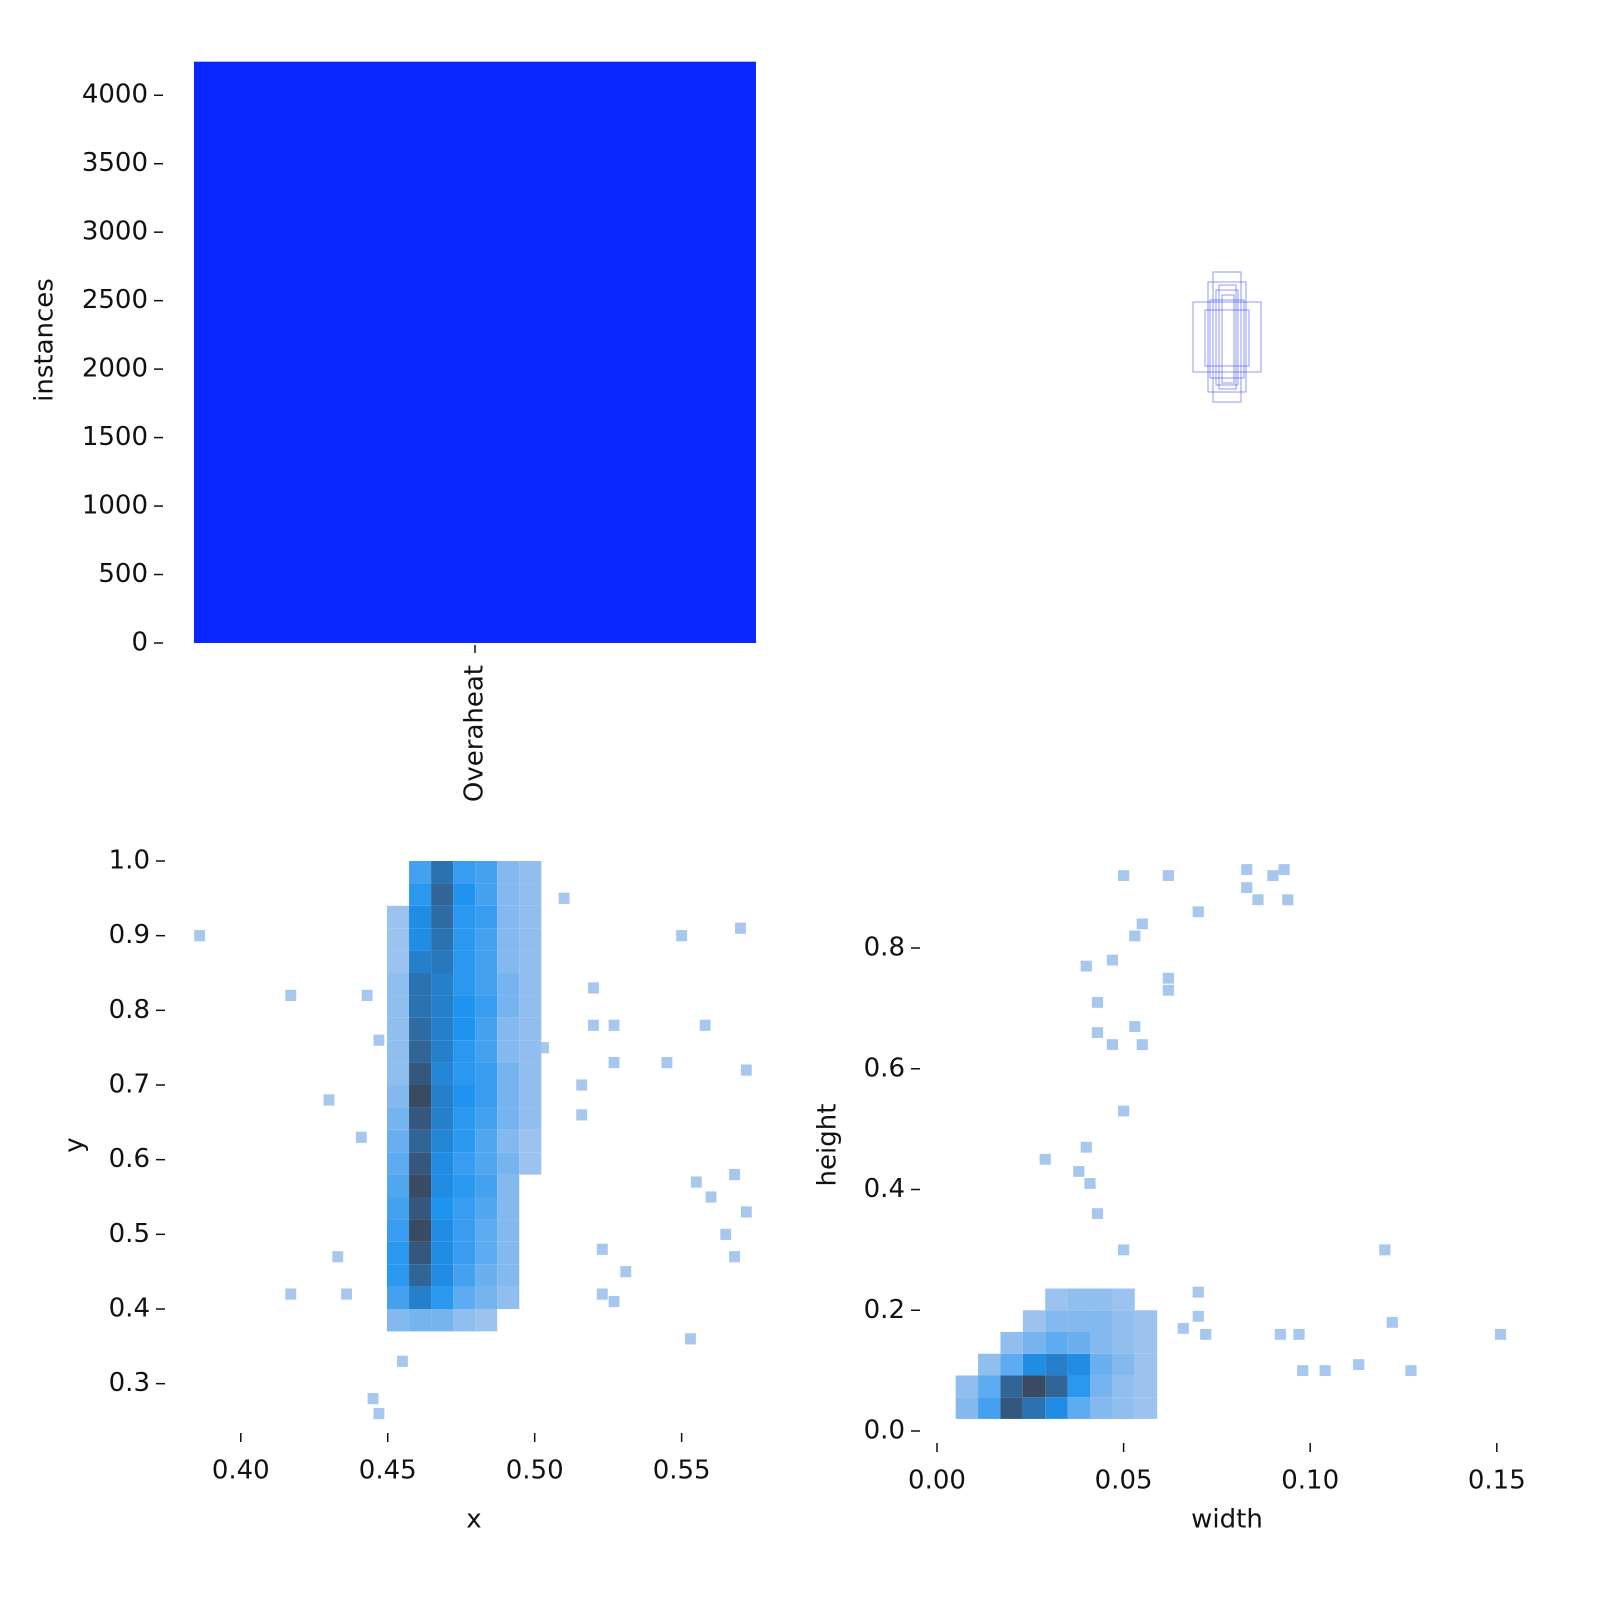 This screenshot has height=1600, width=1600. I want to click on box-overlay, so click(1227, 337).